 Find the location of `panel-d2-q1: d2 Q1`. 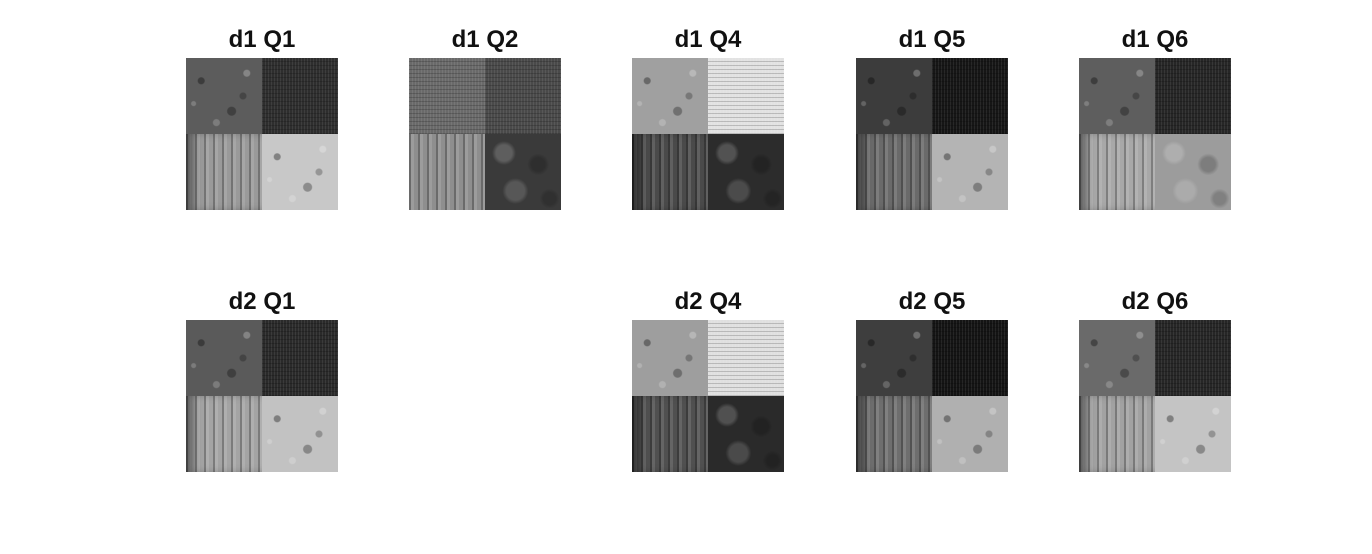

panel-d2-q1: d2 Q1 is located at coordinates (262, 381).